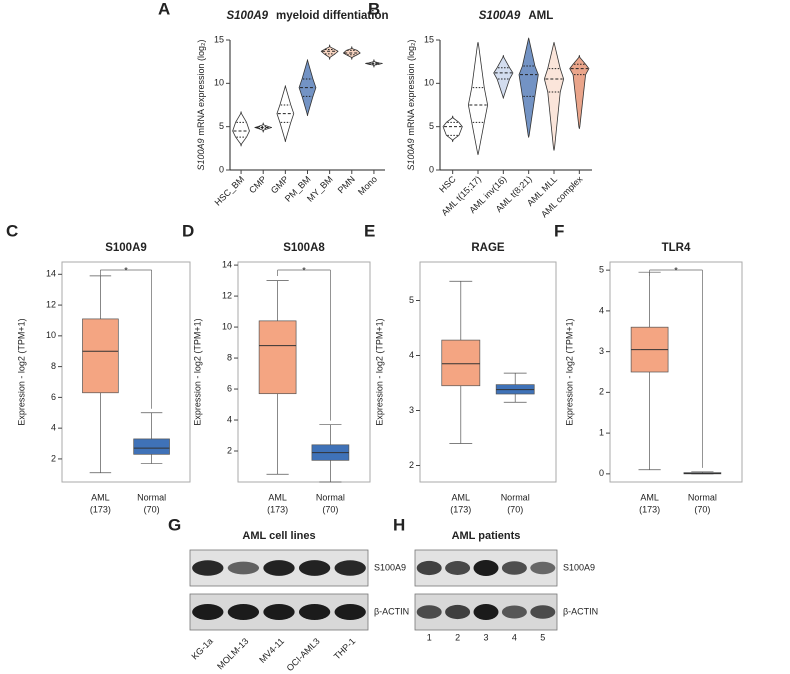 This screenshot has height=674, width=790. Describe the element at coordinates (411, 410) in the screenshot. I see `y-tick-label: 3` at that location.